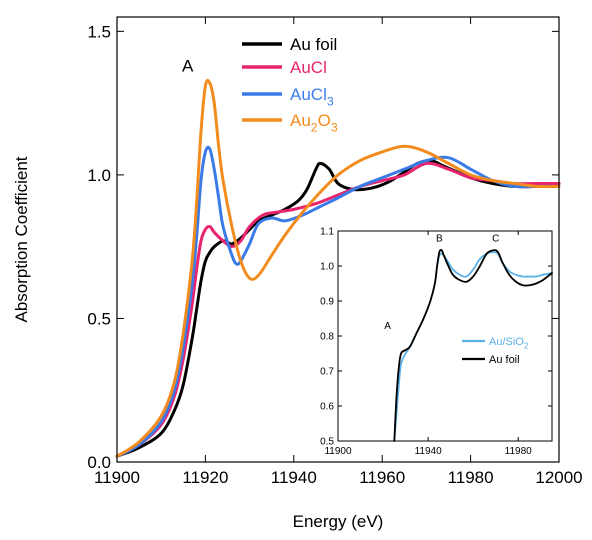 The width and height of the screenshot is (592, 540). What do you see at coordinates (508, 343) in the screenshot?
I see `inset-legend-label: Au/SiO2` at bounding box center [508, 343].